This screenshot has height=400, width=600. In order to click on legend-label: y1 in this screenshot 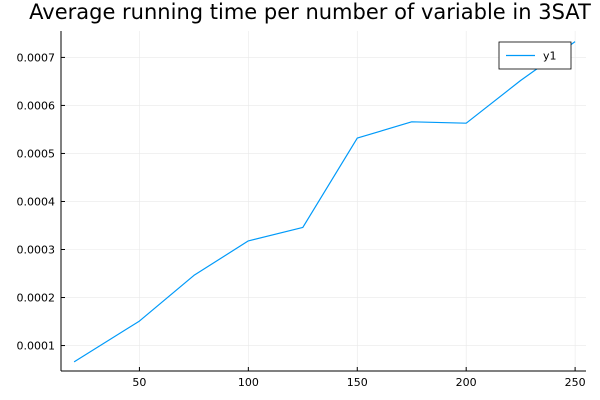, I will do `click(550, 56)`.